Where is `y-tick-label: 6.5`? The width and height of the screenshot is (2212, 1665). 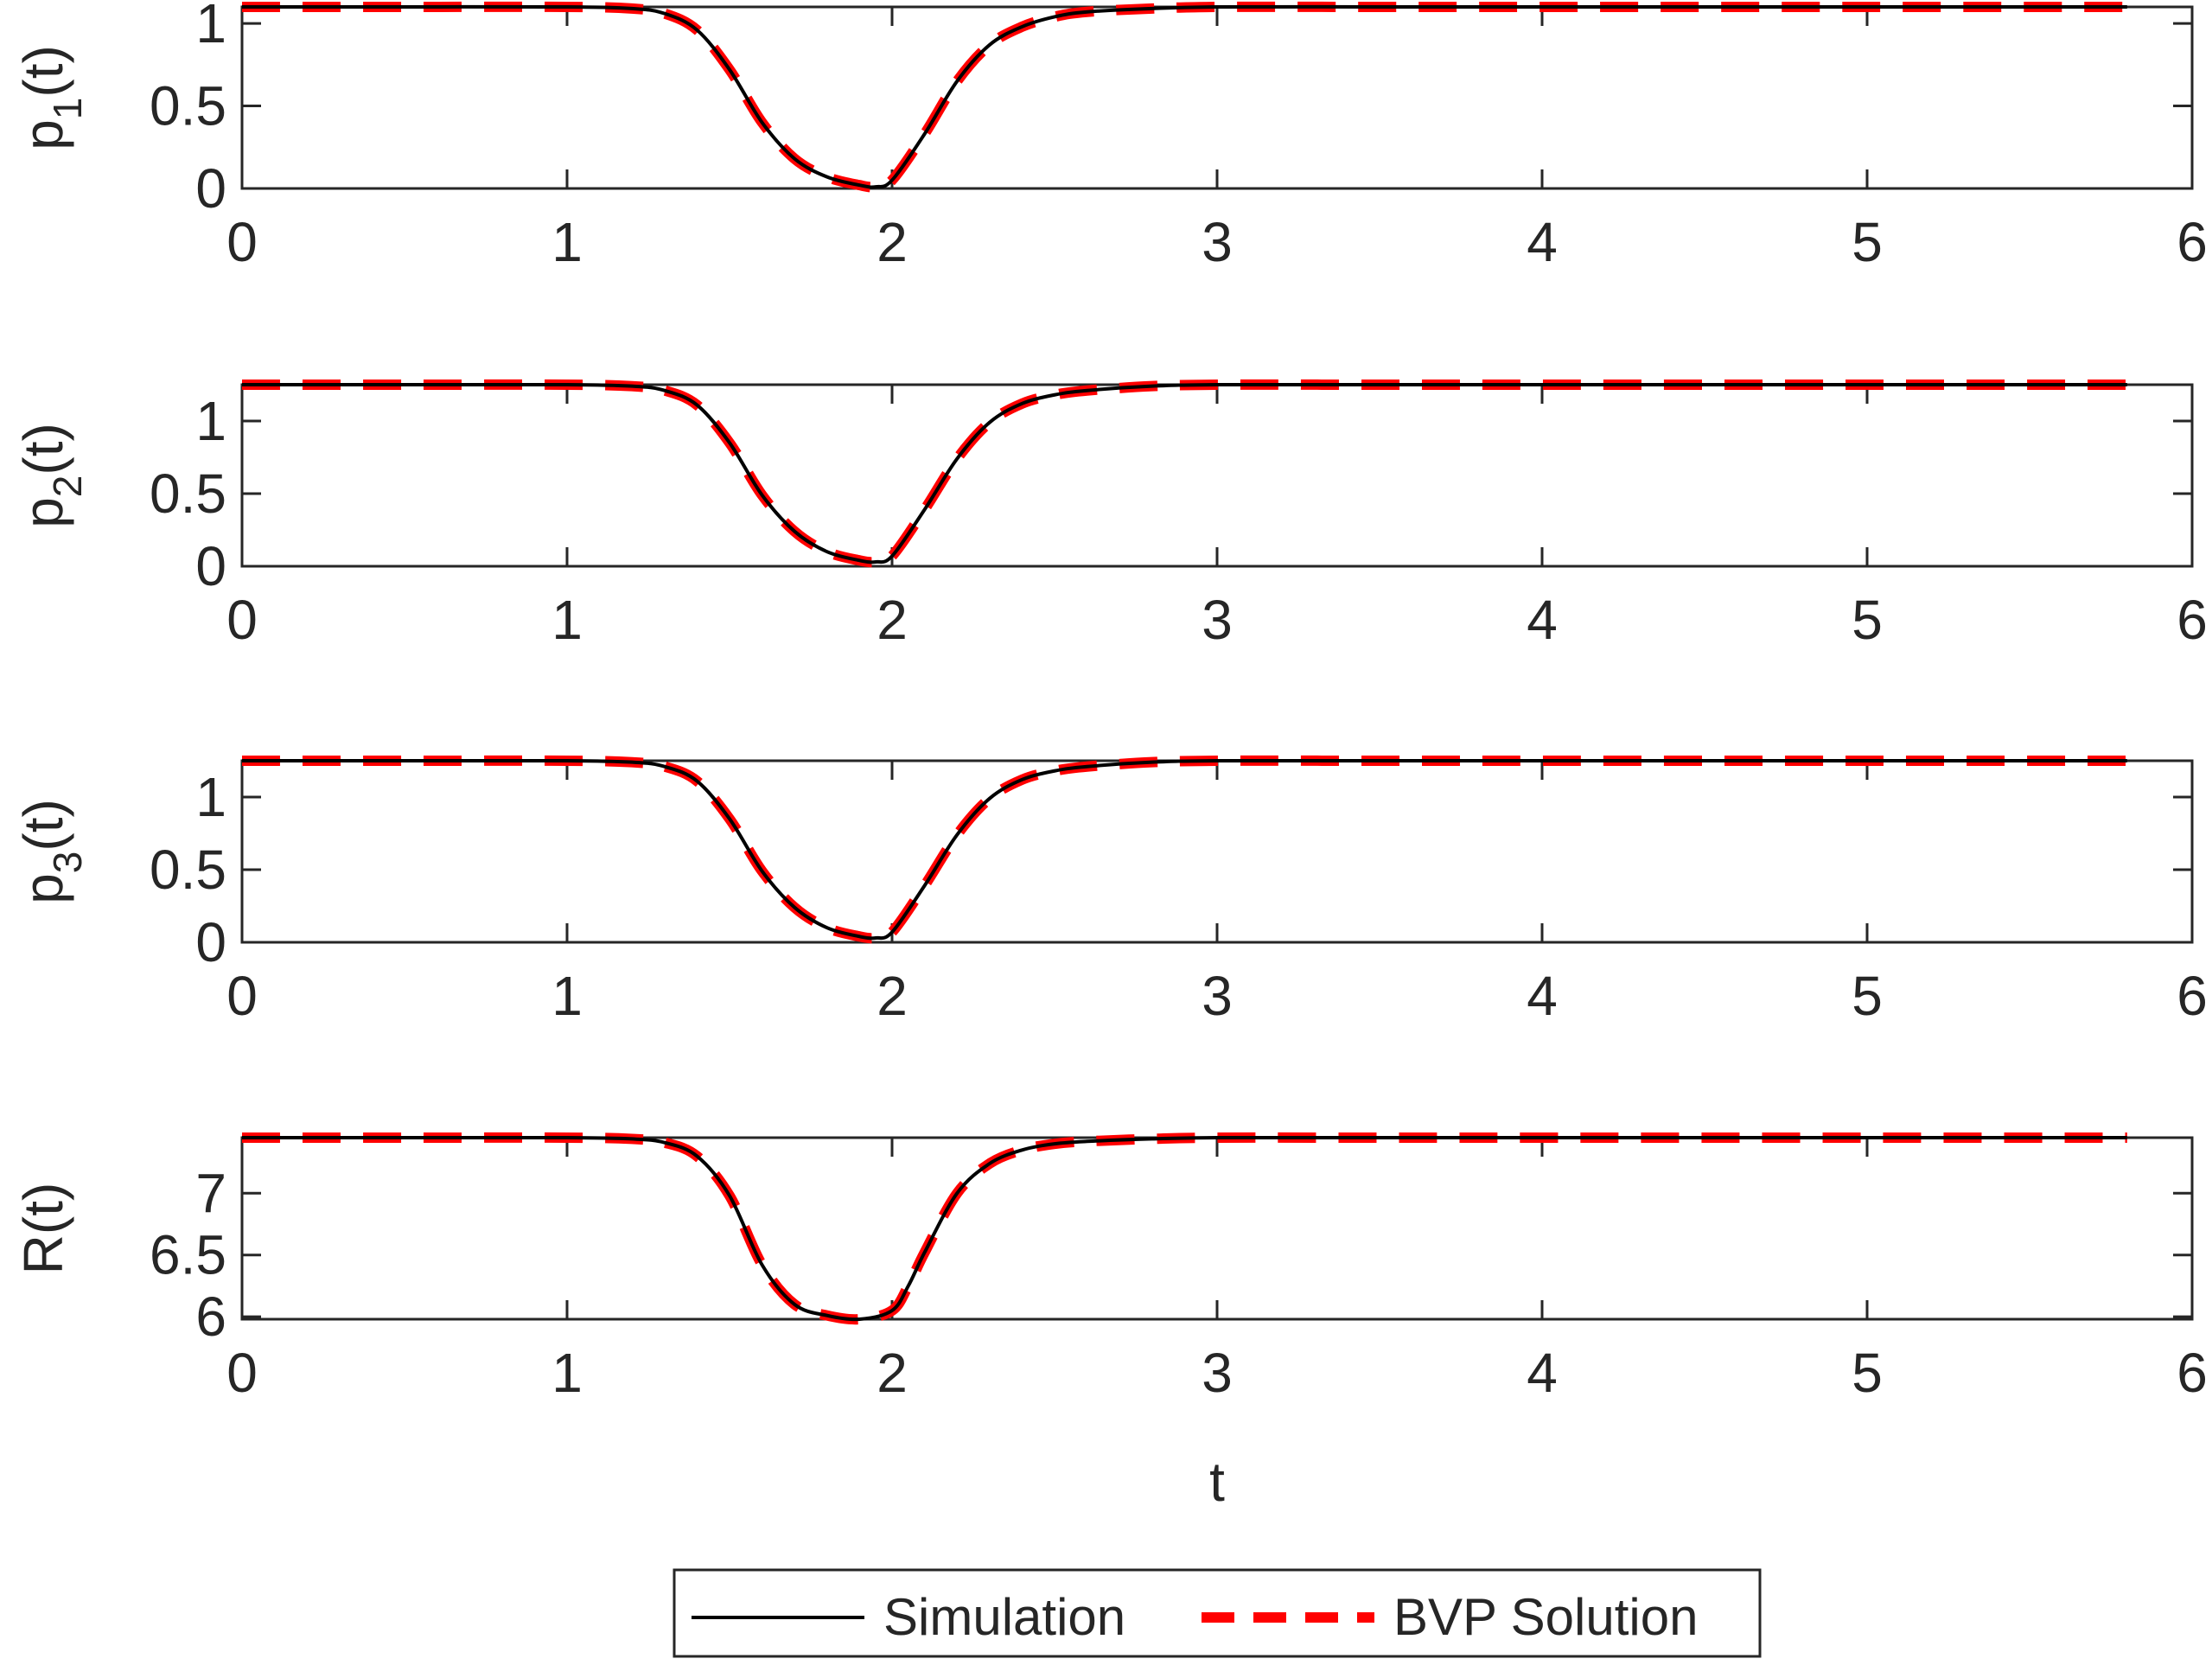 y-tick-label: 6.5 is located at coordinates (188, 1255).